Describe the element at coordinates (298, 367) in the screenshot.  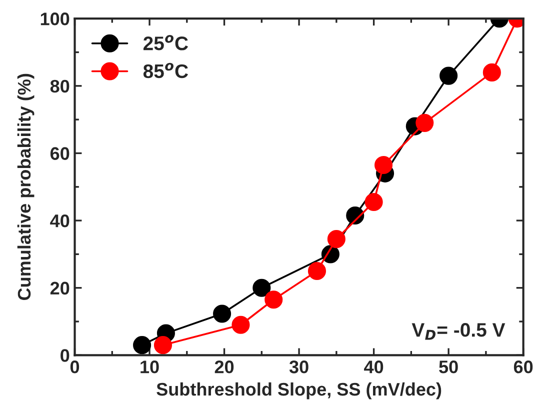
I see `x-tick-label: 30` at that location.